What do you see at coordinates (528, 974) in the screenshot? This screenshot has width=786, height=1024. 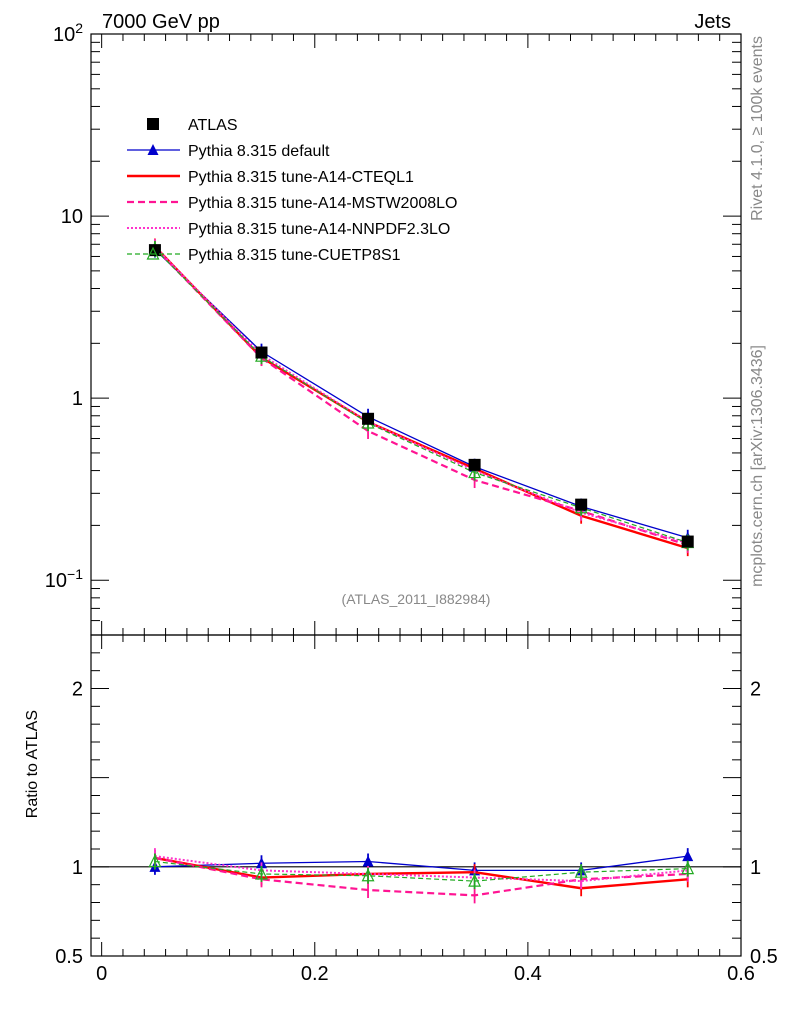 I see `x-tick-label: 0.4` at bounding box center [528, 974].